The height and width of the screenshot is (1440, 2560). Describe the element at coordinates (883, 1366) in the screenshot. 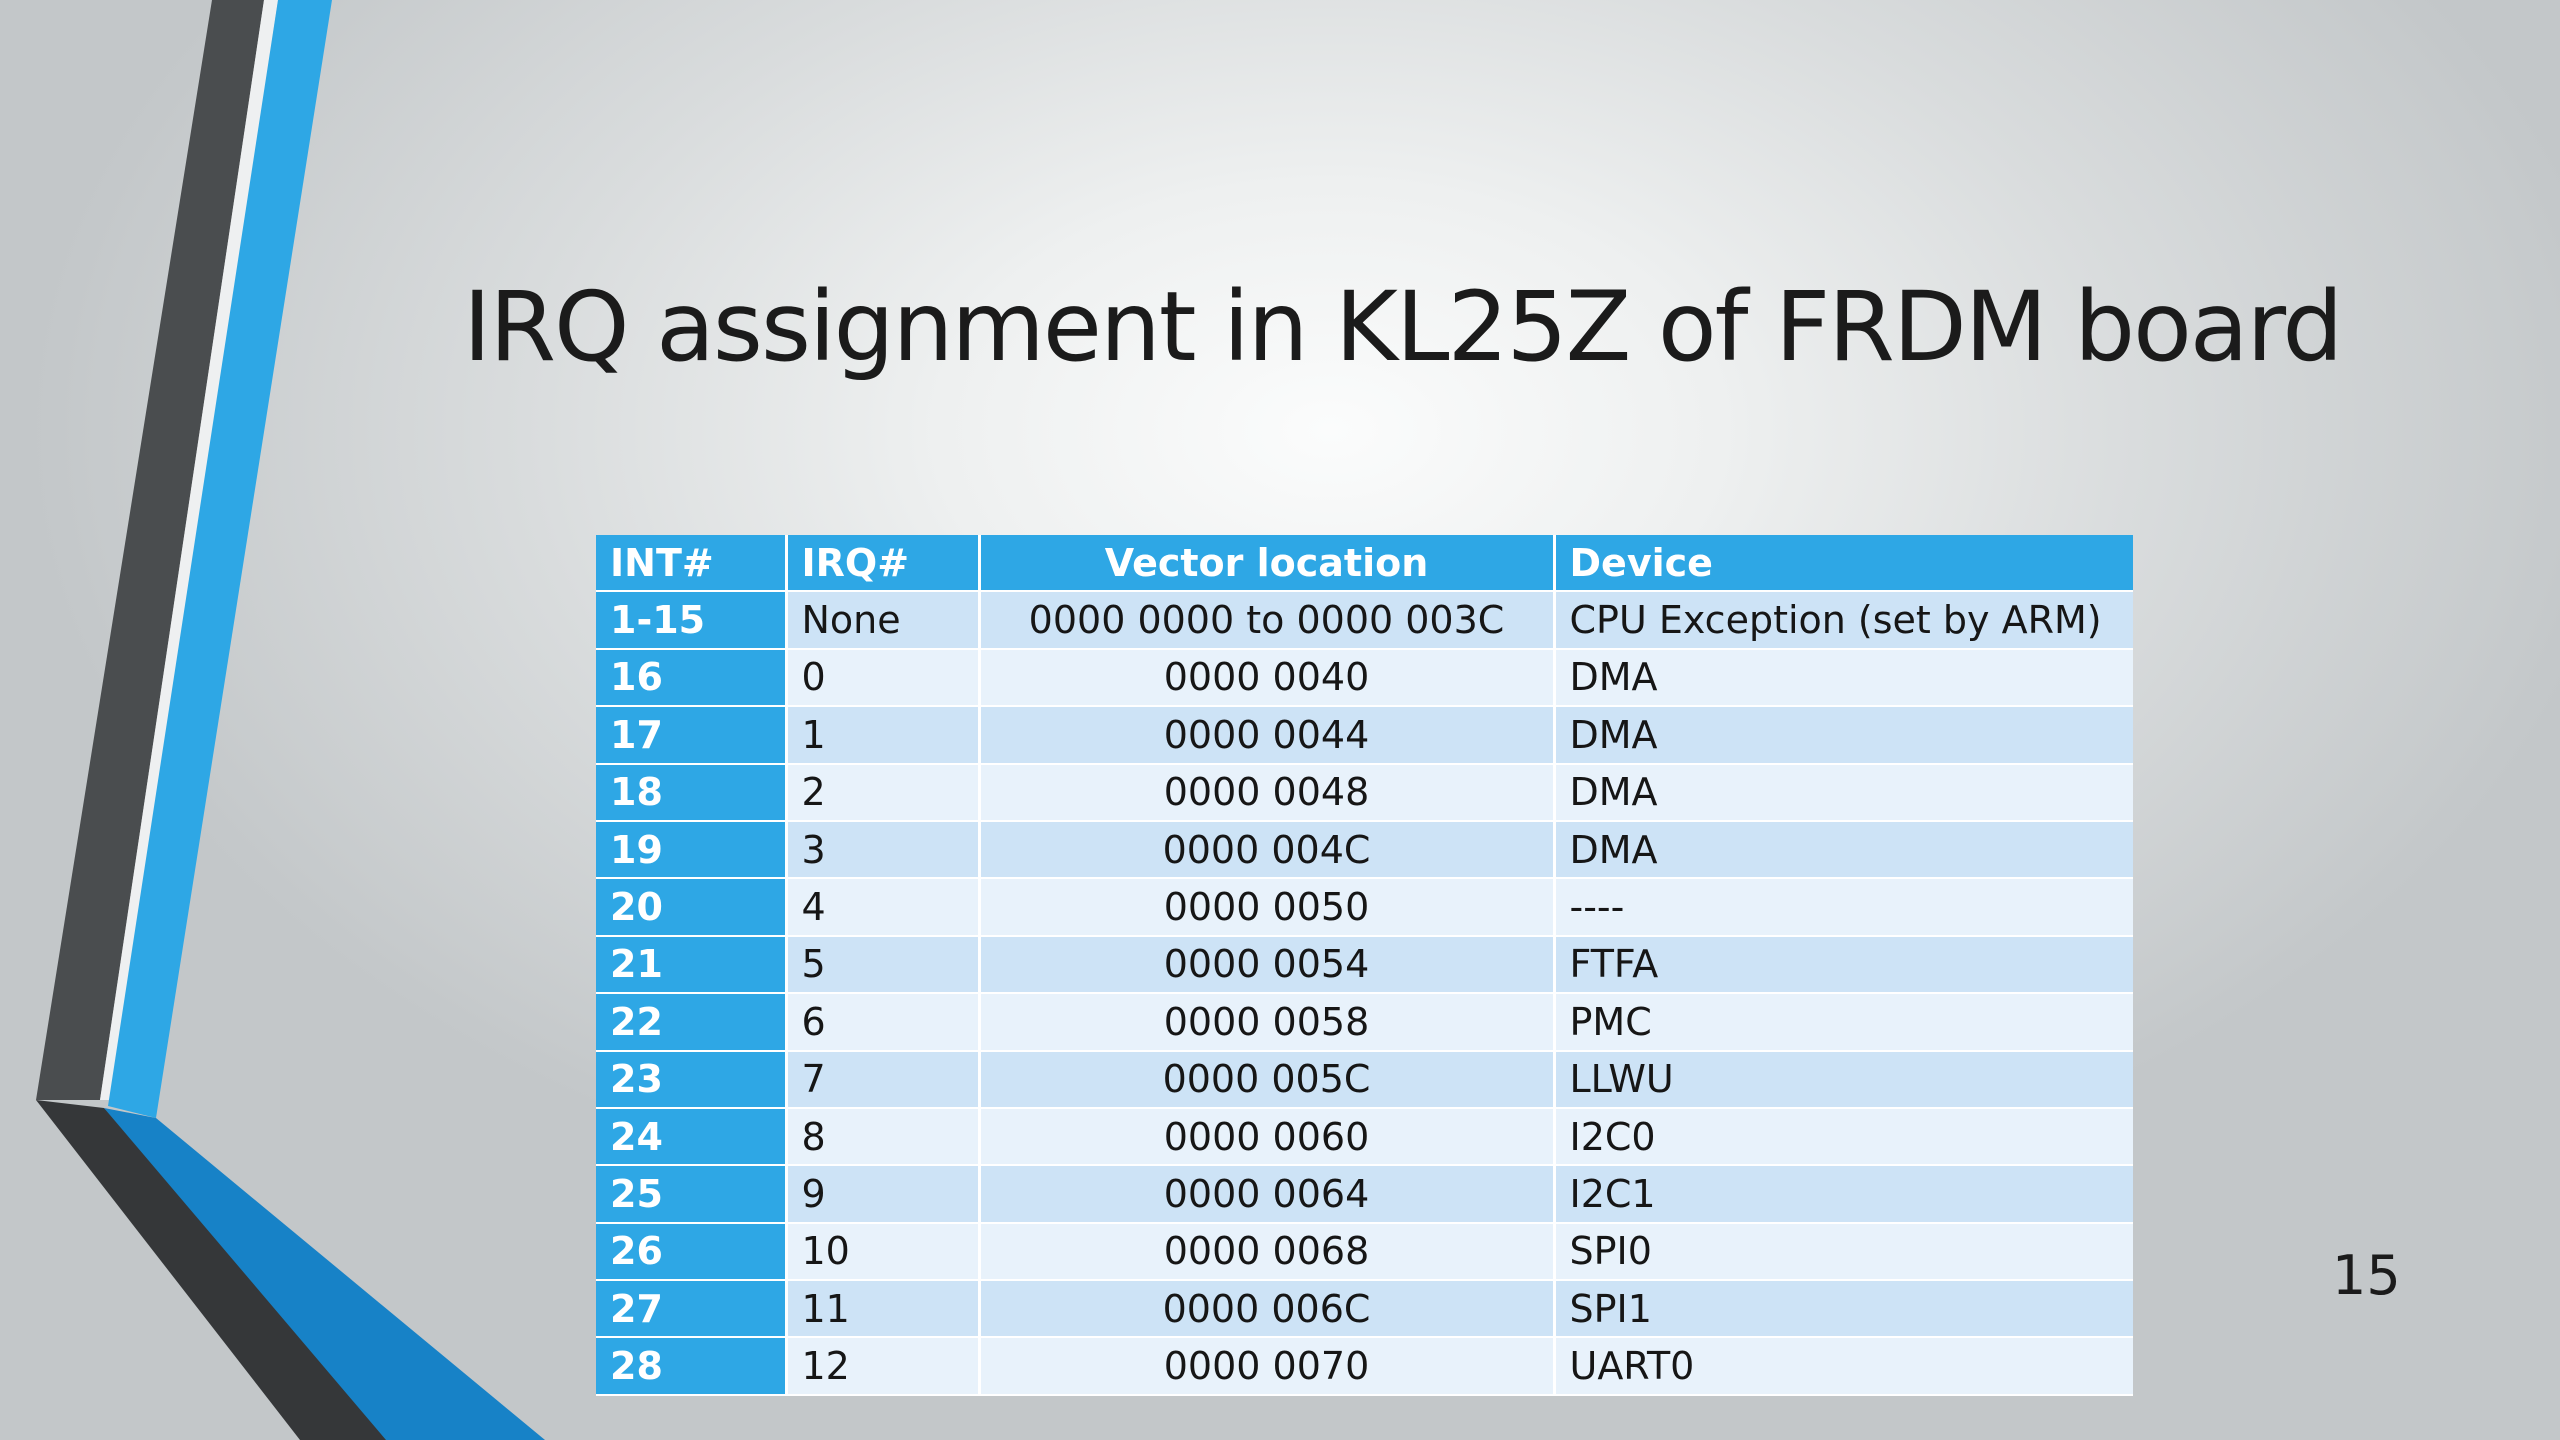

I see `irq-cell: 12` at that location.